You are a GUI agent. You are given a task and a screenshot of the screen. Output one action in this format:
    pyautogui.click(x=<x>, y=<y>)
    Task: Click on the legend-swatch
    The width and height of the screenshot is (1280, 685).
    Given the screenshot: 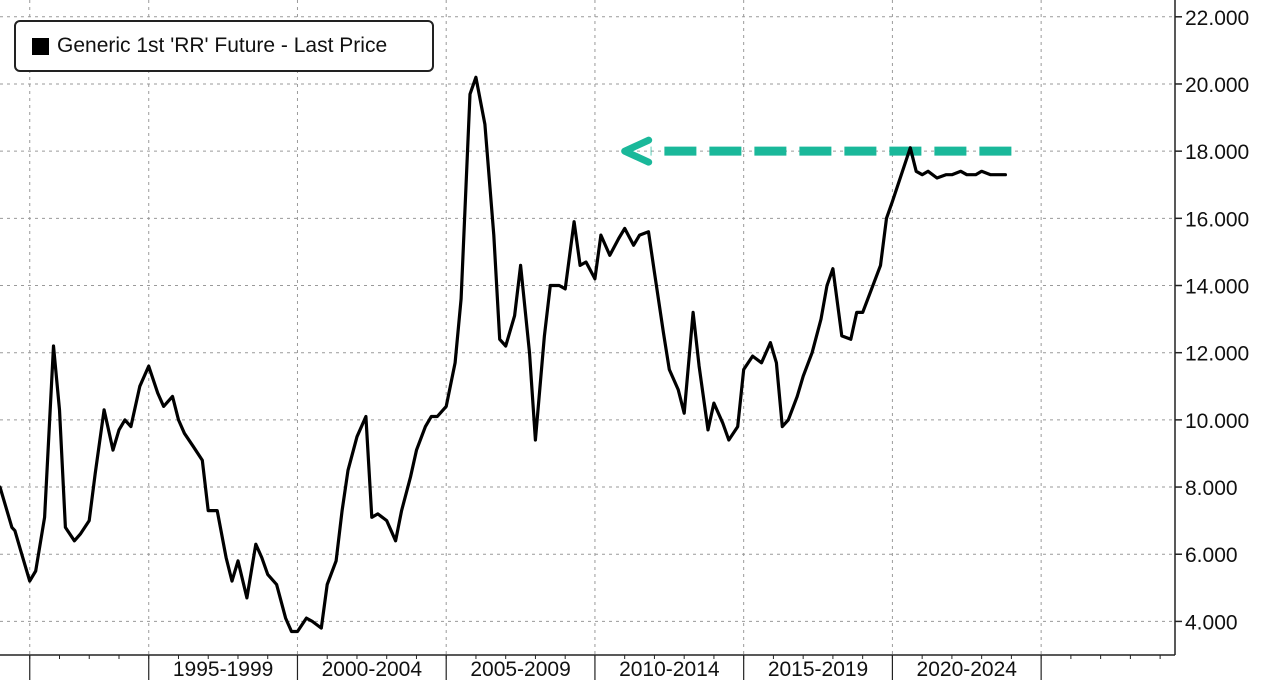 What is the action you would take?
    pyautogui.click(x=40, y=46)
    